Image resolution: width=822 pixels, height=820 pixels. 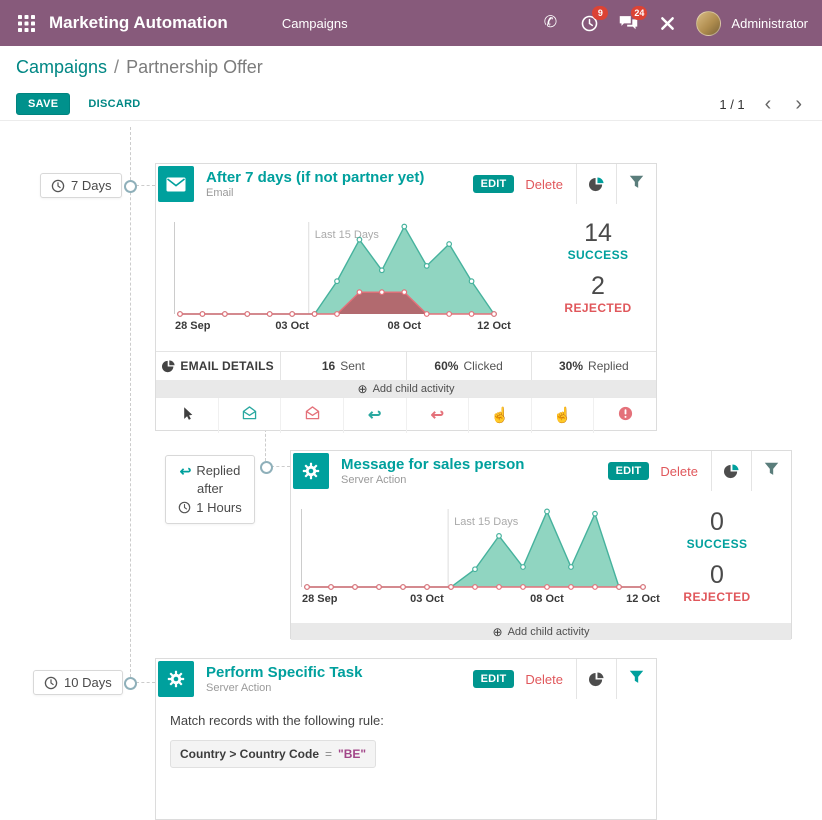 What do you see at coordinates (639, 13) in the screenshot?
I see `messages-badge: 24` at bounding box center [639, 13].